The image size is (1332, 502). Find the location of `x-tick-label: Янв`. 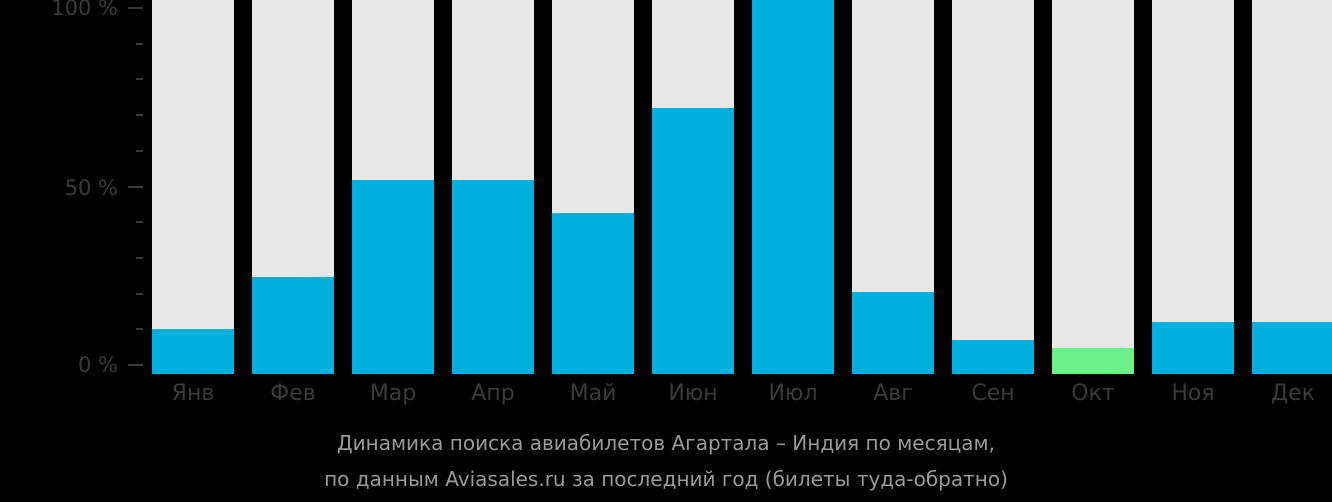

x-tick-label: Янв is located at coordinates (193, 393).